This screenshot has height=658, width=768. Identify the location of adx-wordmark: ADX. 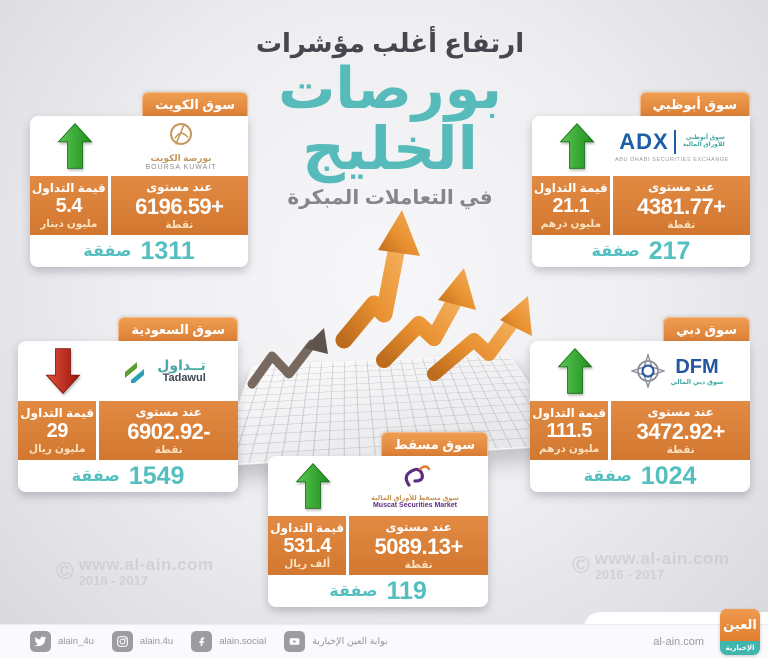
(644, 141).